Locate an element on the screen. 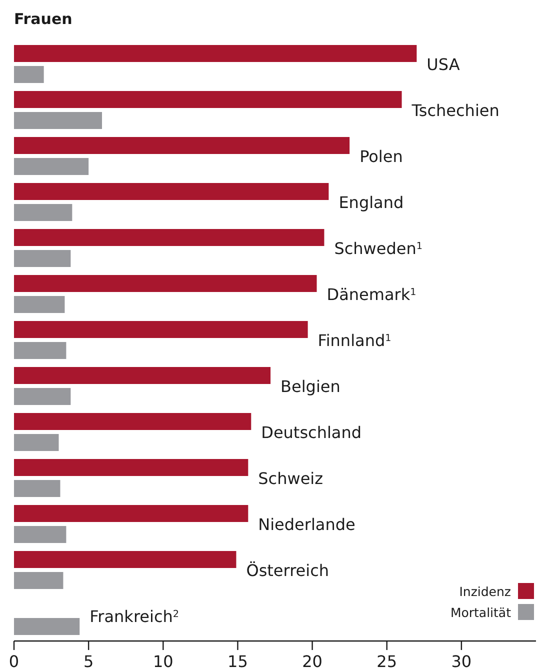 This screenshot has height=672, width=545. y-tick-label: Frankreich$^{2}$ is located at coordinates (135, 616).